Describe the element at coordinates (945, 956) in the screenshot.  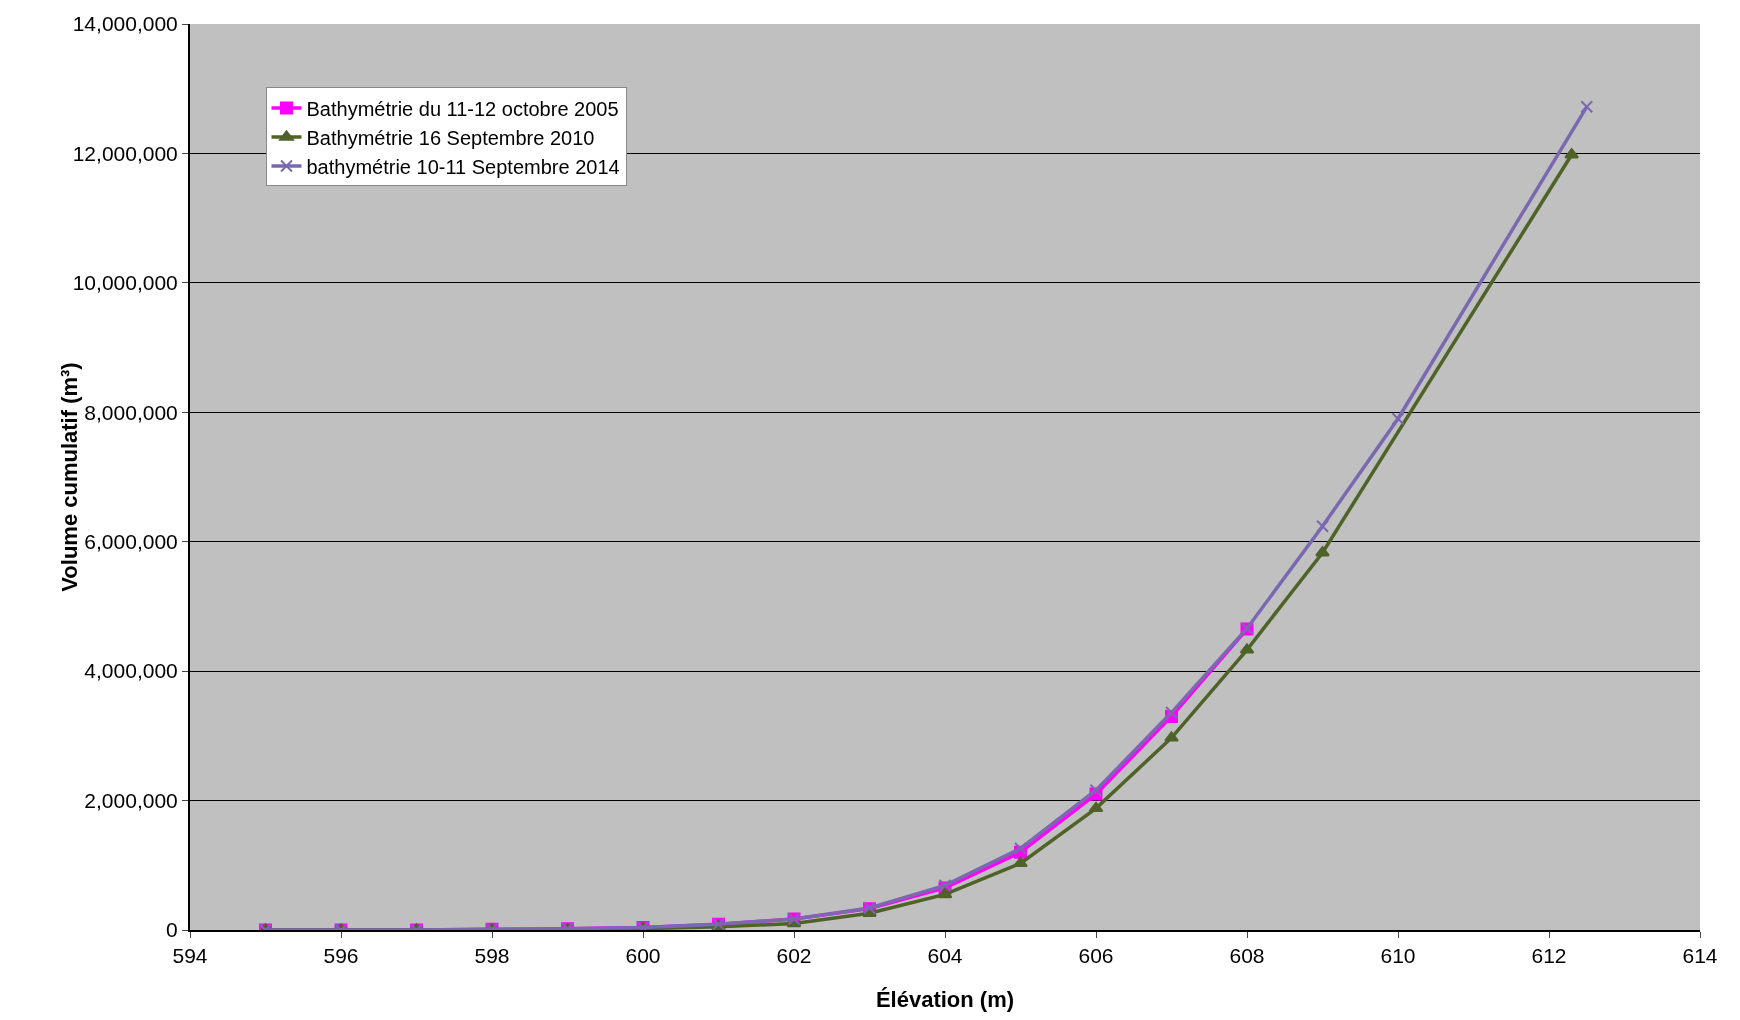
I see `x-tick-label: 604` at that location.